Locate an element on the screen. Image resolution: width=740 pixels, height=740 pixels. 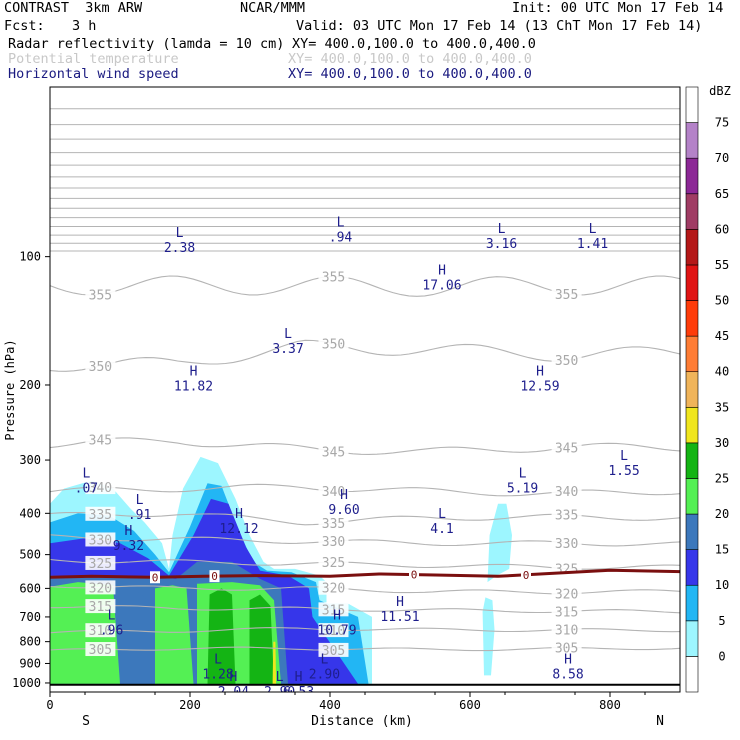
colorbar-tick-label: 75 is located at coordinates (722, 123).